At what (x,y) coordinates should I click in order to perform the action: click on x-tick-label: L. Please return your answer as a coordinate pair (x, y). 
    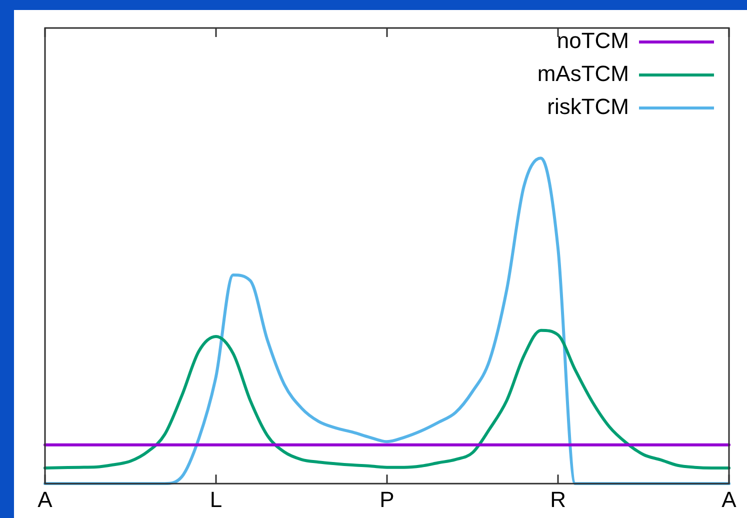
    Looking at the image, I should click on (216, 499).